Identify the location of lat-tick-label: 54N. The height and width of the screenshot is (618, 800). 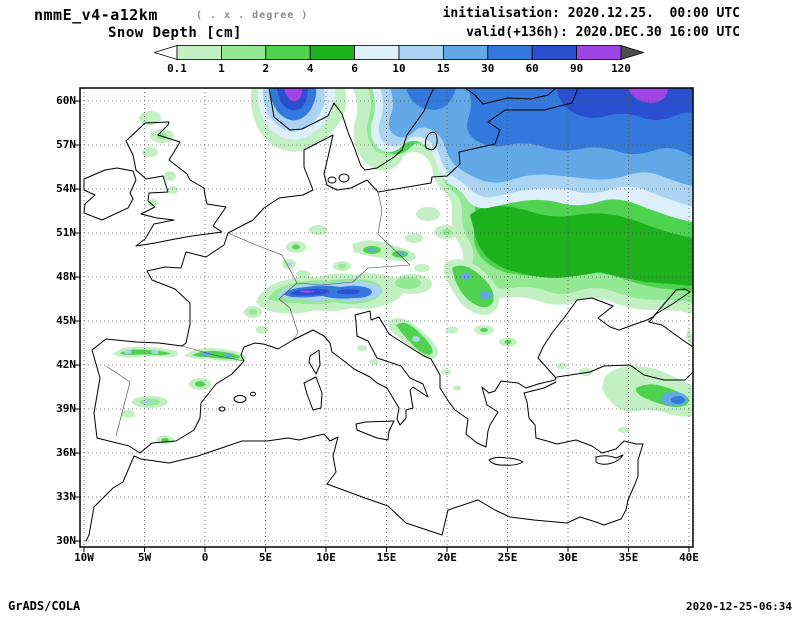
(66, 188).